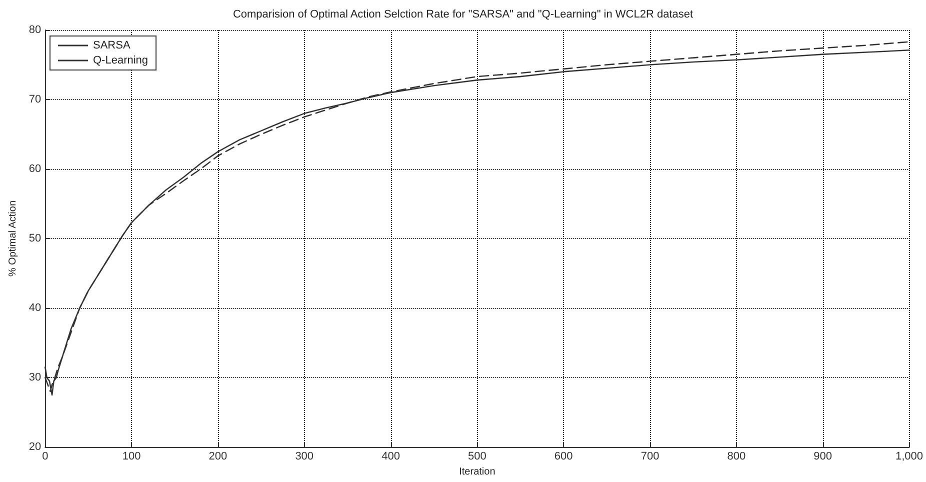 This screenshot has width=926, height=482. I want to click on x-tick-label: 300, so click(304, 456).